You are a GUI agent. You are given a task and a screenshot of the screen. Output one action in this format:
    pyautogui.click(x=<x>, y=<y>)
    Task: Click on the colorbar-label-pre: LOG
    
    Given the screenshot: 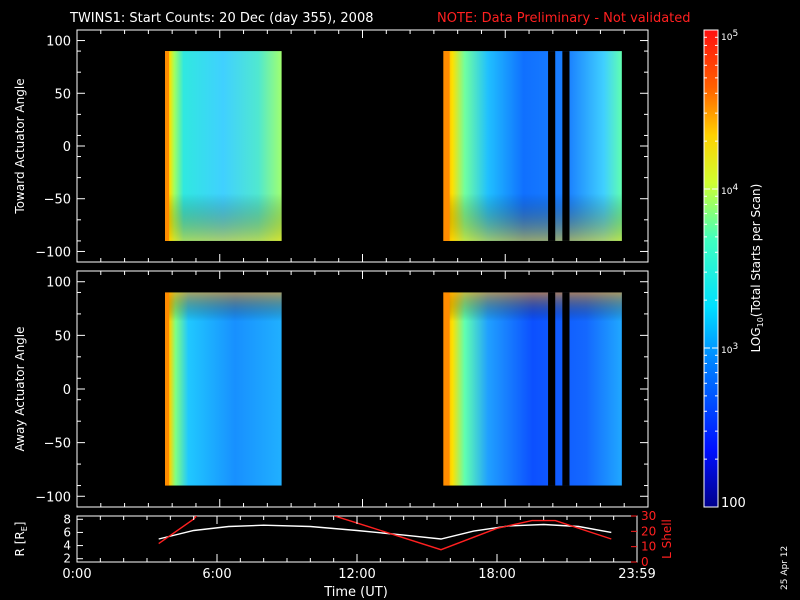 What is the action you would take?
    pyautogui.click(x=756, y=339)
    